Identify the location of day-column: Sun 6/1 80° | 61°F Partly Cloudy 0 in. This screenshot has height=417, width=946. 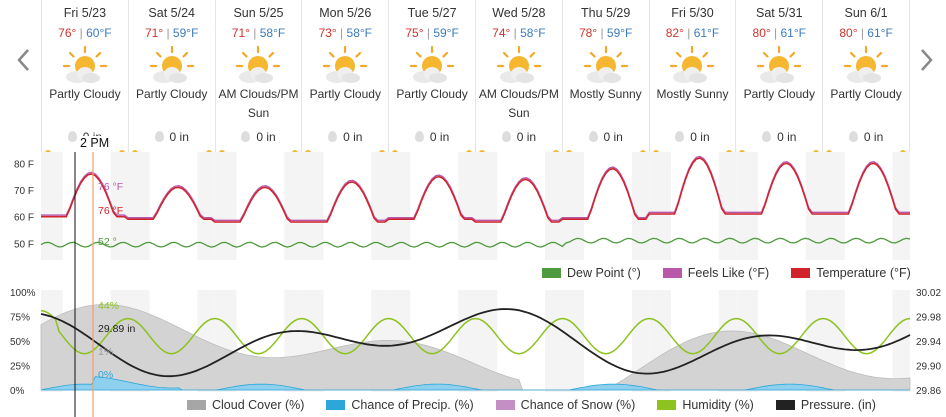
(866, 79).